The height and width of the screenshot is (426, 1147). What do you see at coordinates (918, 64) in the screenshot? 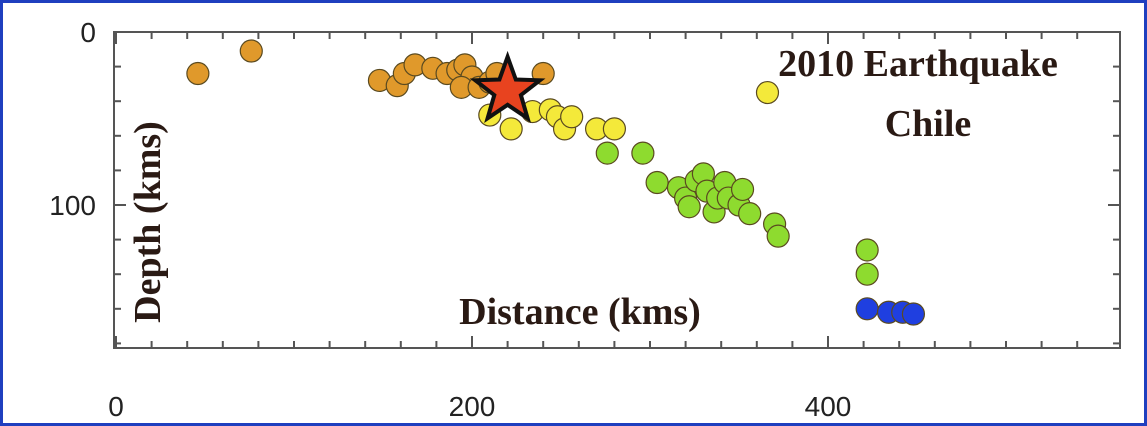
I see `chart-title-line-1: 2010 Earthquake` at bounding box center [918, 64].